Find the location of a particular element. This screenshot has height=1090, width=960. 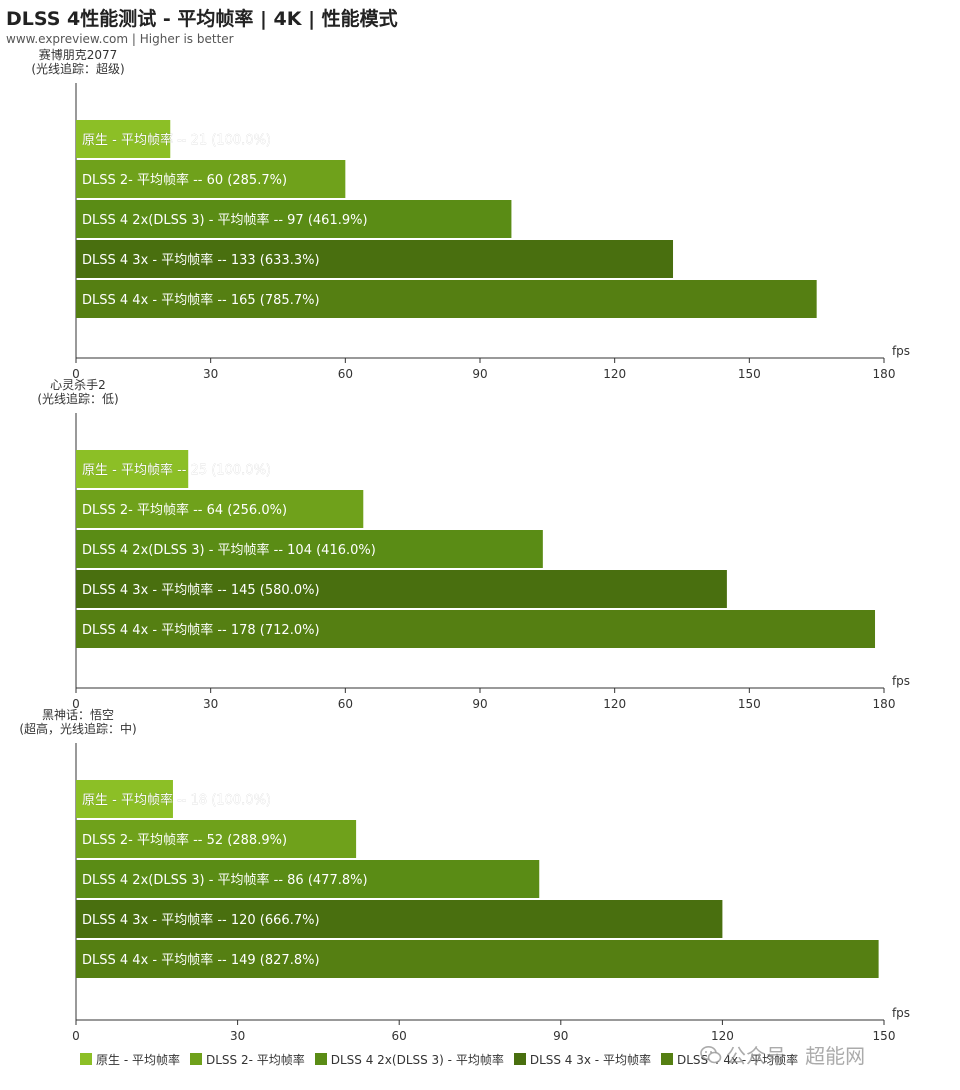

legend-item: DLSS 4 4x - 平均帧率 is located at coordinates (729, 1059).